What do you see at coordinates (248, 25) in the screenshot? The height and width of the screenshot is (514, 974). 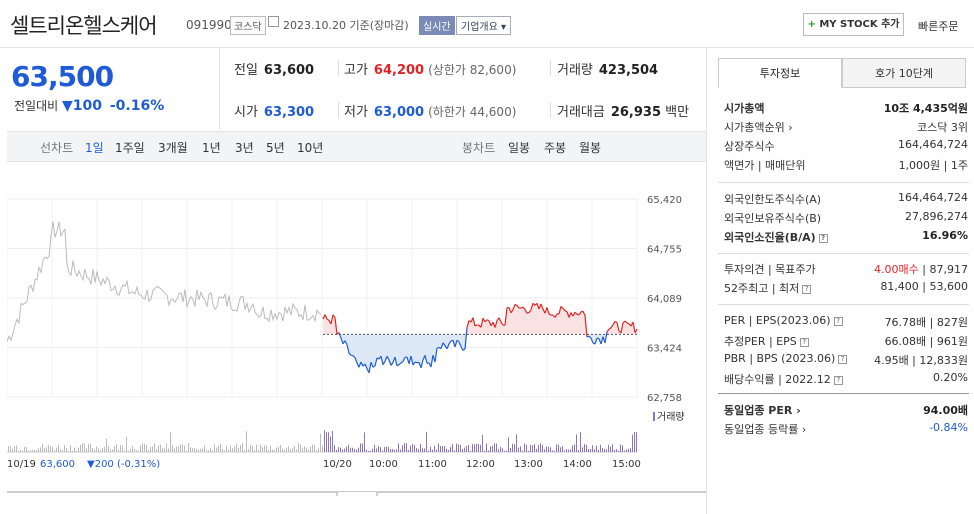 I see `market-badge: 코스닥` at bounding box center [248, 25].